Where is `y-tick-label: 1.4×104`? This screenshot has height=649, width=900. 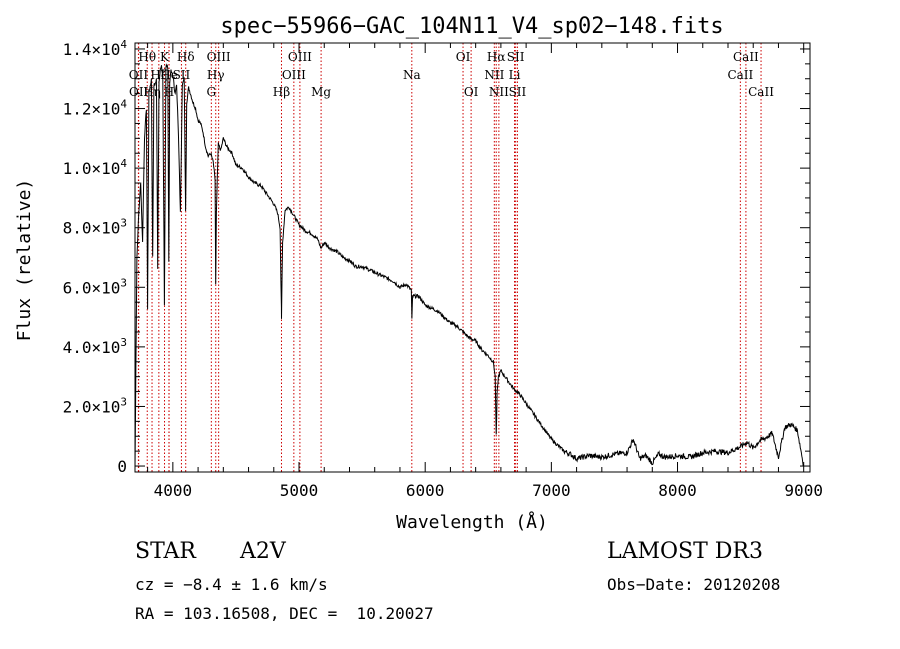 y-tick-label: 1.4×104 is located at coordinates (95, 48).